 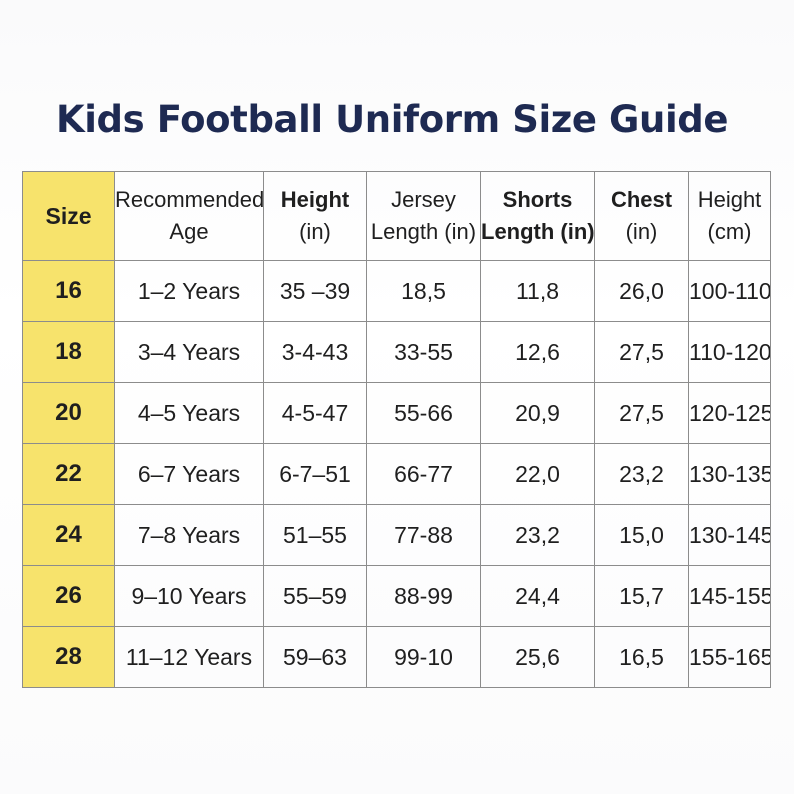 What do you see at coordinates (537, 352) in the screenshot?
I see `shorts-length-cell: 12,6` at bounding box center [537, 352].